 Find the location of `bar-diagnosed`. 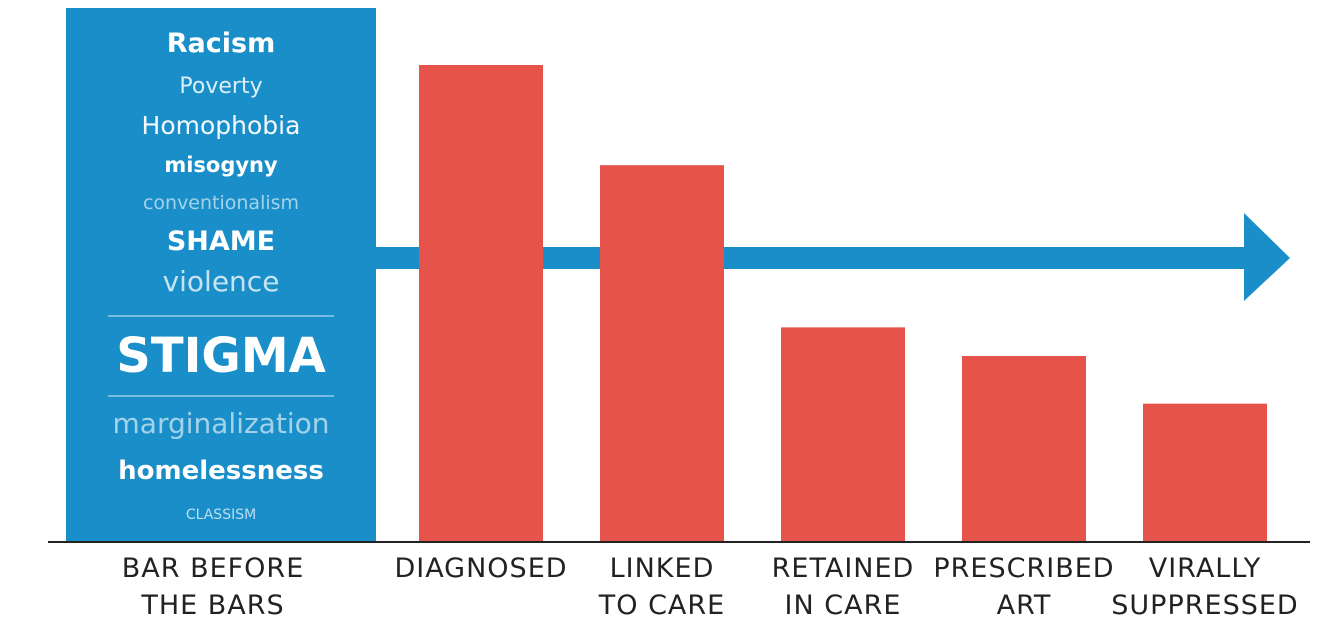

bar-diagnosed is located at coordinates (481, 303).